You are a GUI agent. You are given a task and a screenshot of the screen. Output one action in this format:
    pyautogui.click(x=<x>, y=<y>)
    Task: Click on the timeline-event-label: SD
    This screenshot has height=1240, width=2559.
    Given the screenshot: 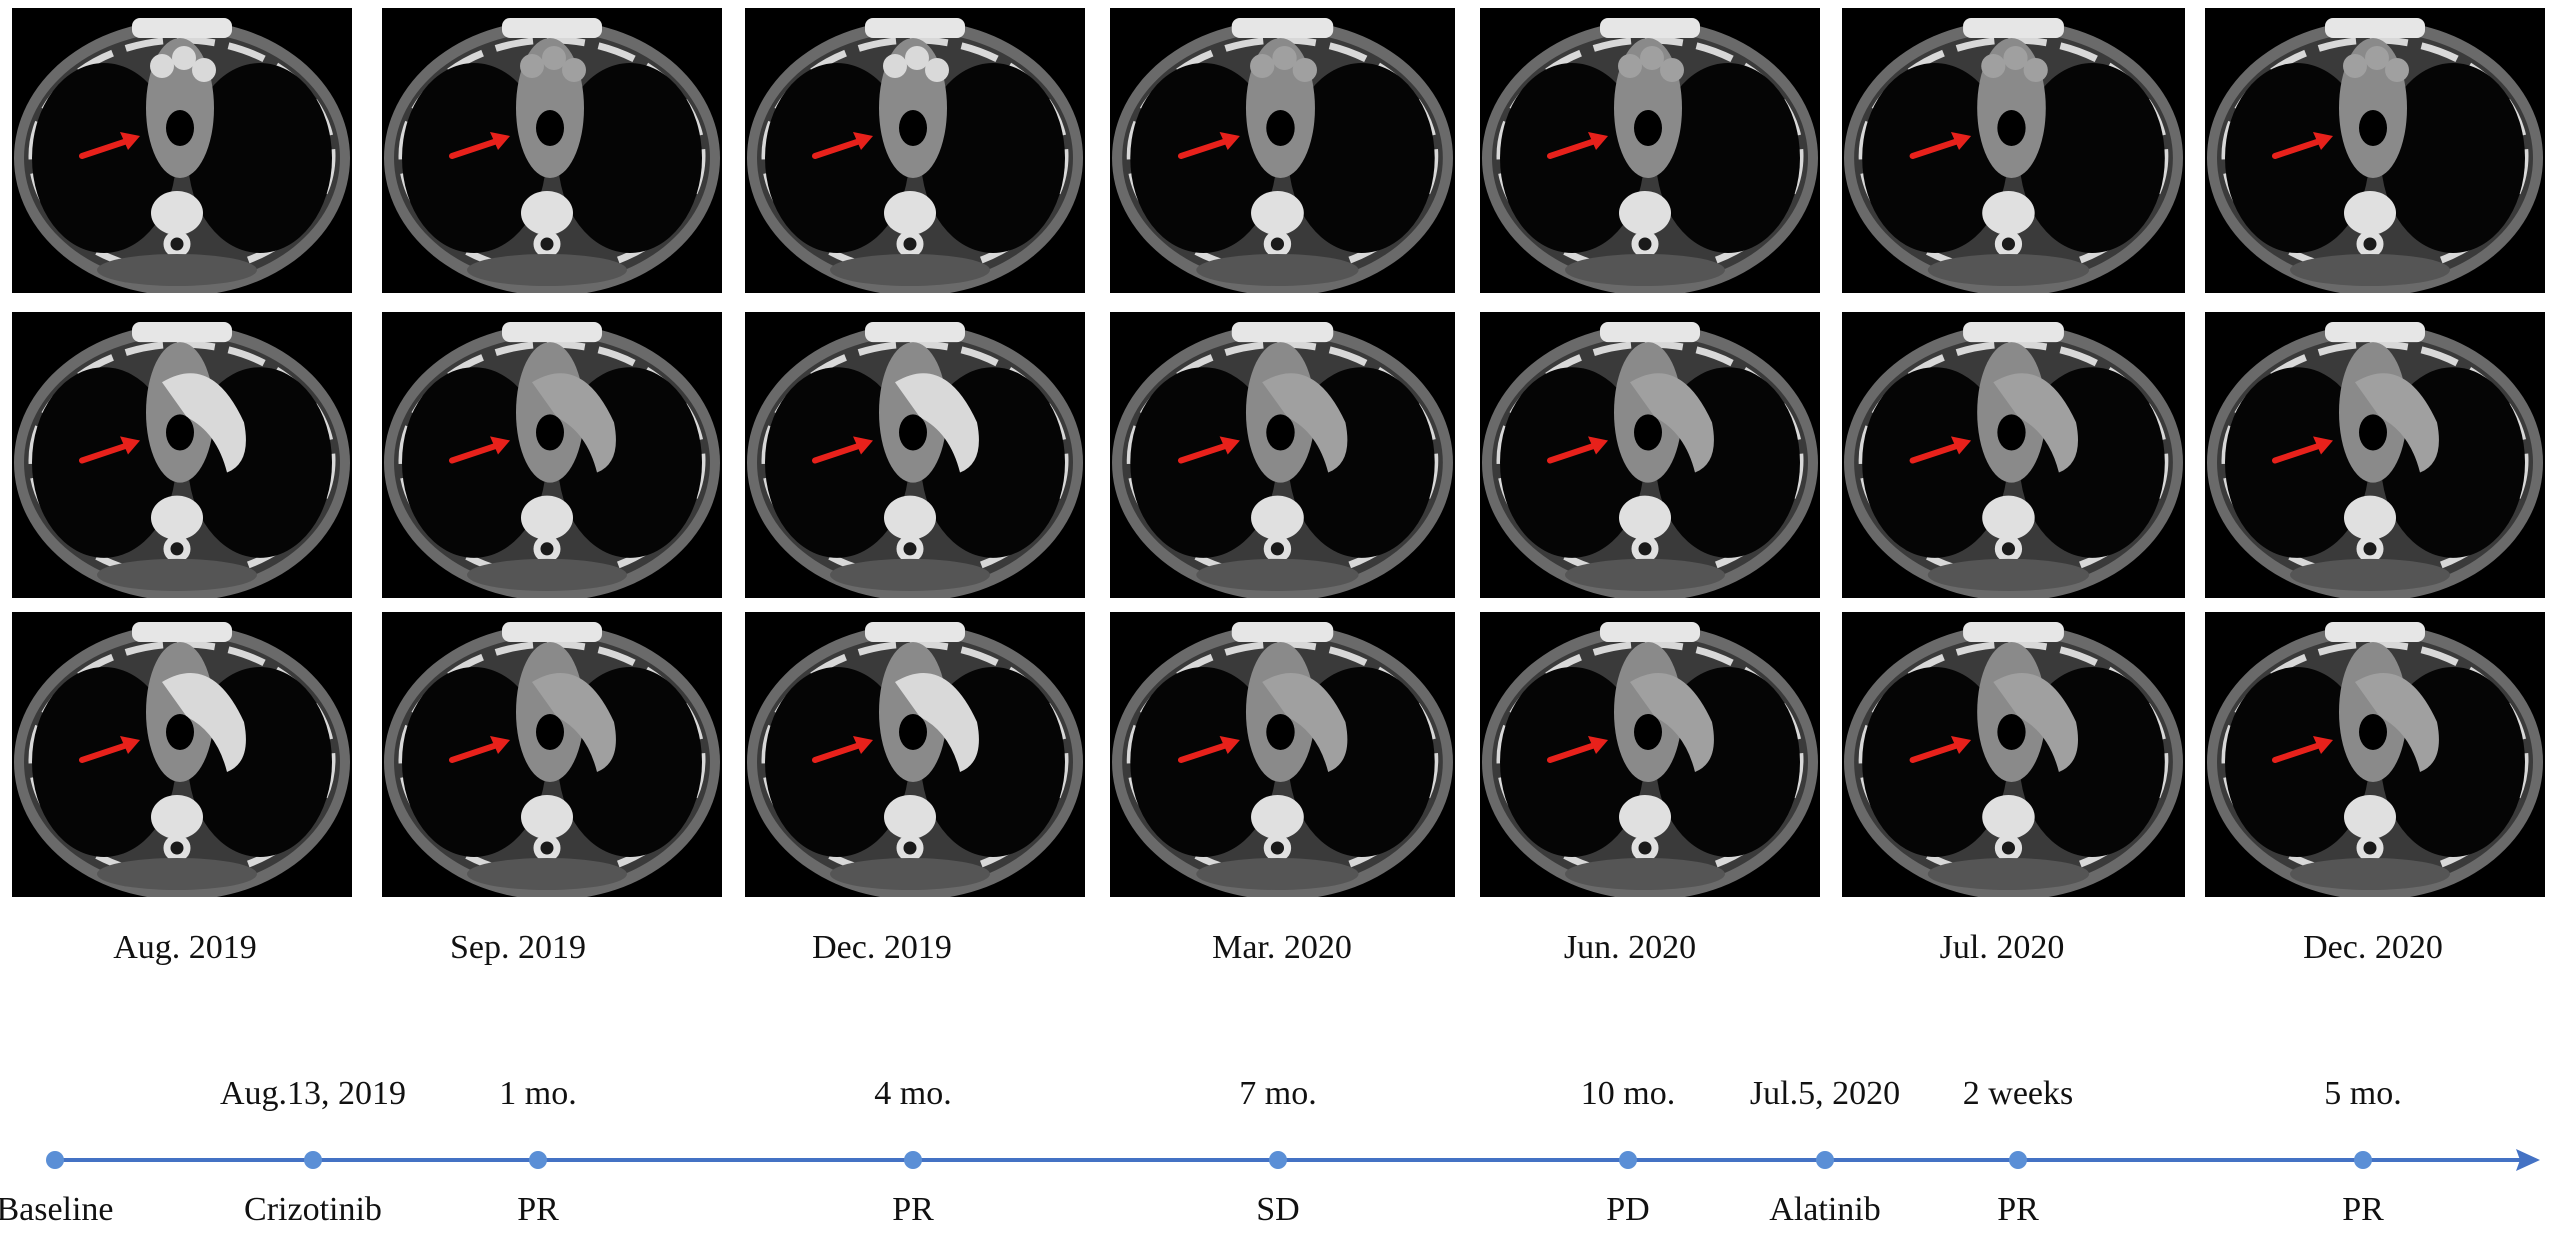 What is the action you would take?
    pyautogui.click(x=1278, y=1209)
    